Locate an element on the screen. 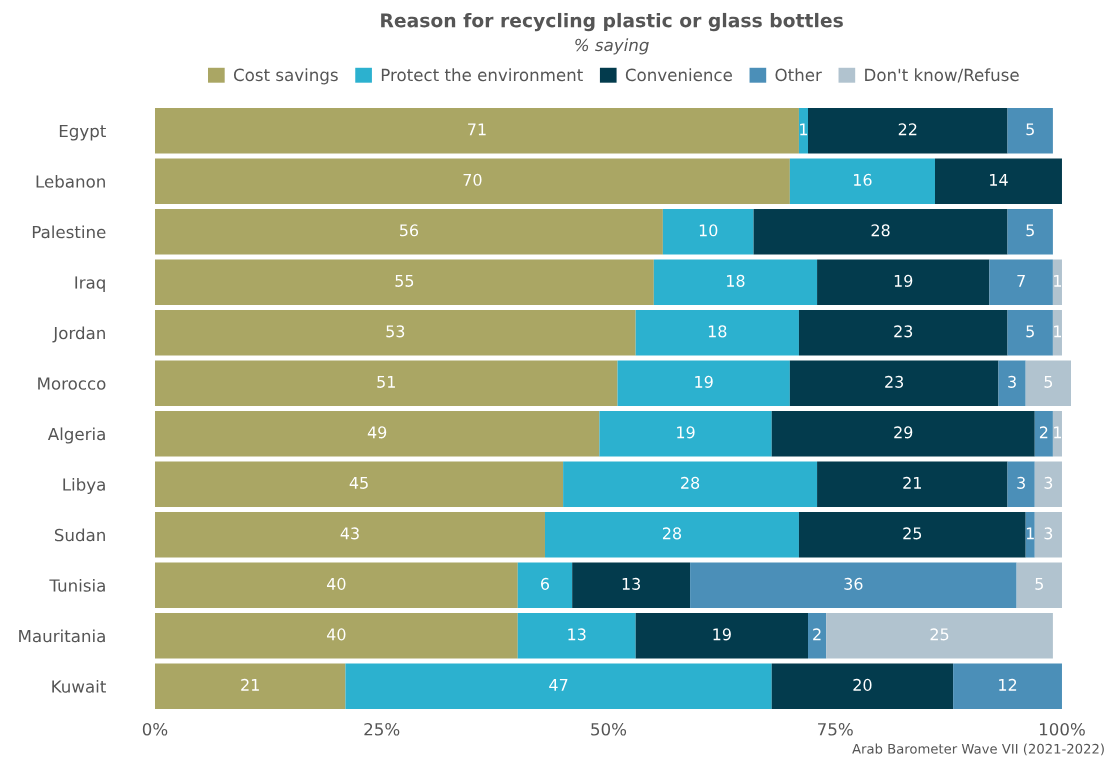 This screenshot has height=761, width=1110. data-label: 6 is located at coordinates (545, 583).